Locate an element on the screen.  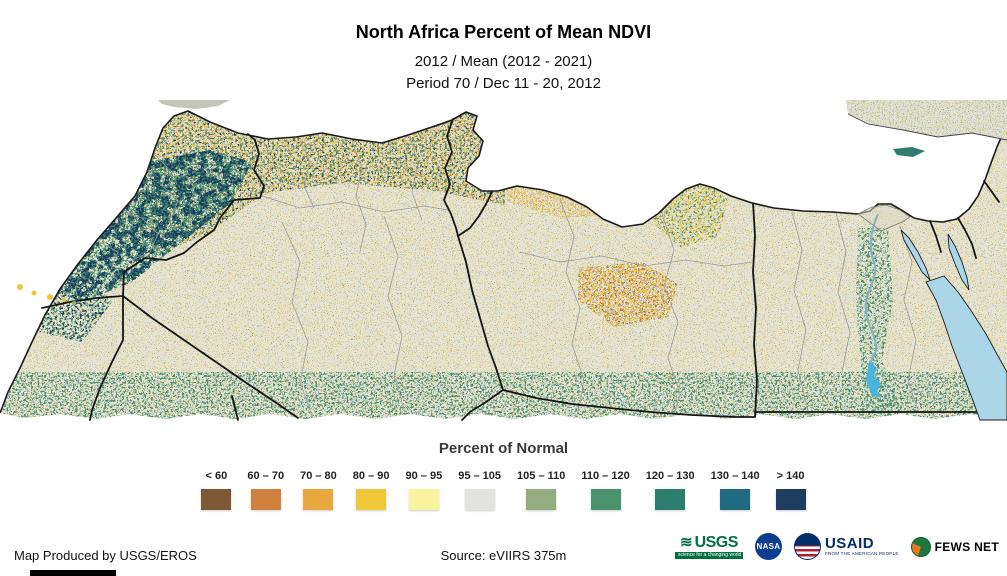
fewsnet-logo: FEWS NET is located at coordinates (954, 546).